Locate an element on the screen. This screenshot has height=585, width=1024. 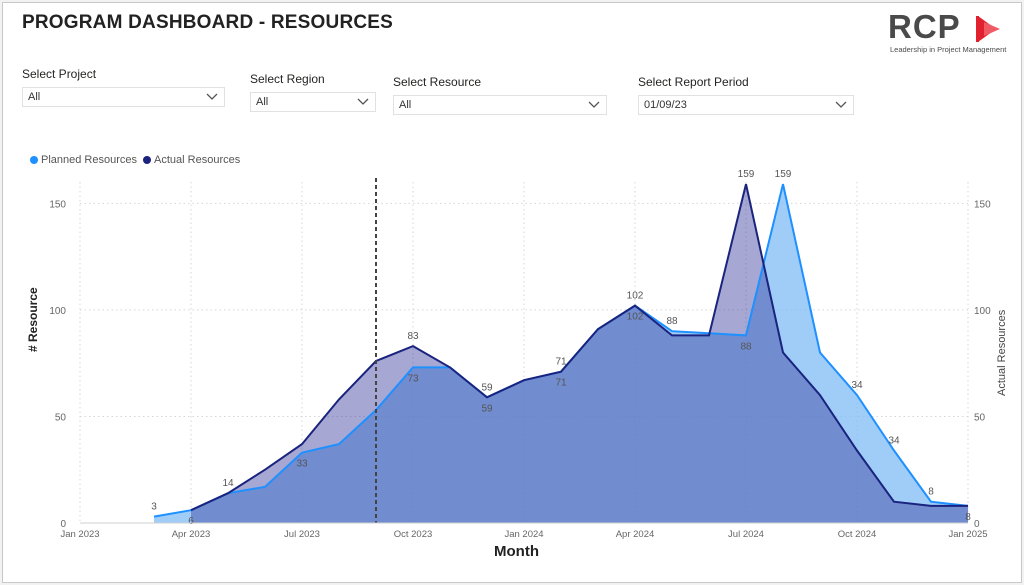
rcp-logo: RCP Leadership in Project Management is located at coordinates (948, 34).